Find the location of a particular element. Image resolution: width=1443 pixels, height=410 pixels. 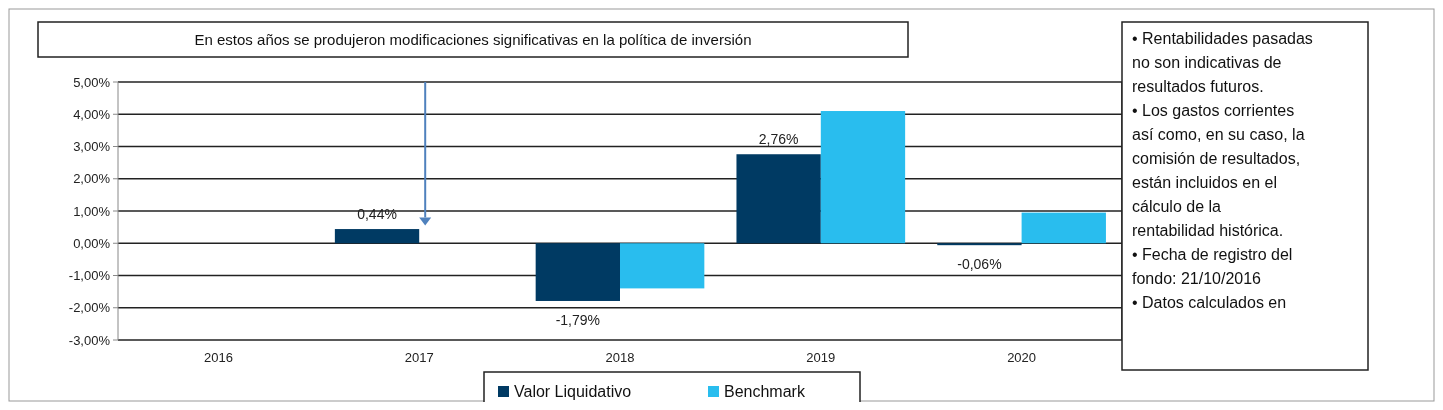

y-tick-label: 2,00% is located at coordinates (92, 179).